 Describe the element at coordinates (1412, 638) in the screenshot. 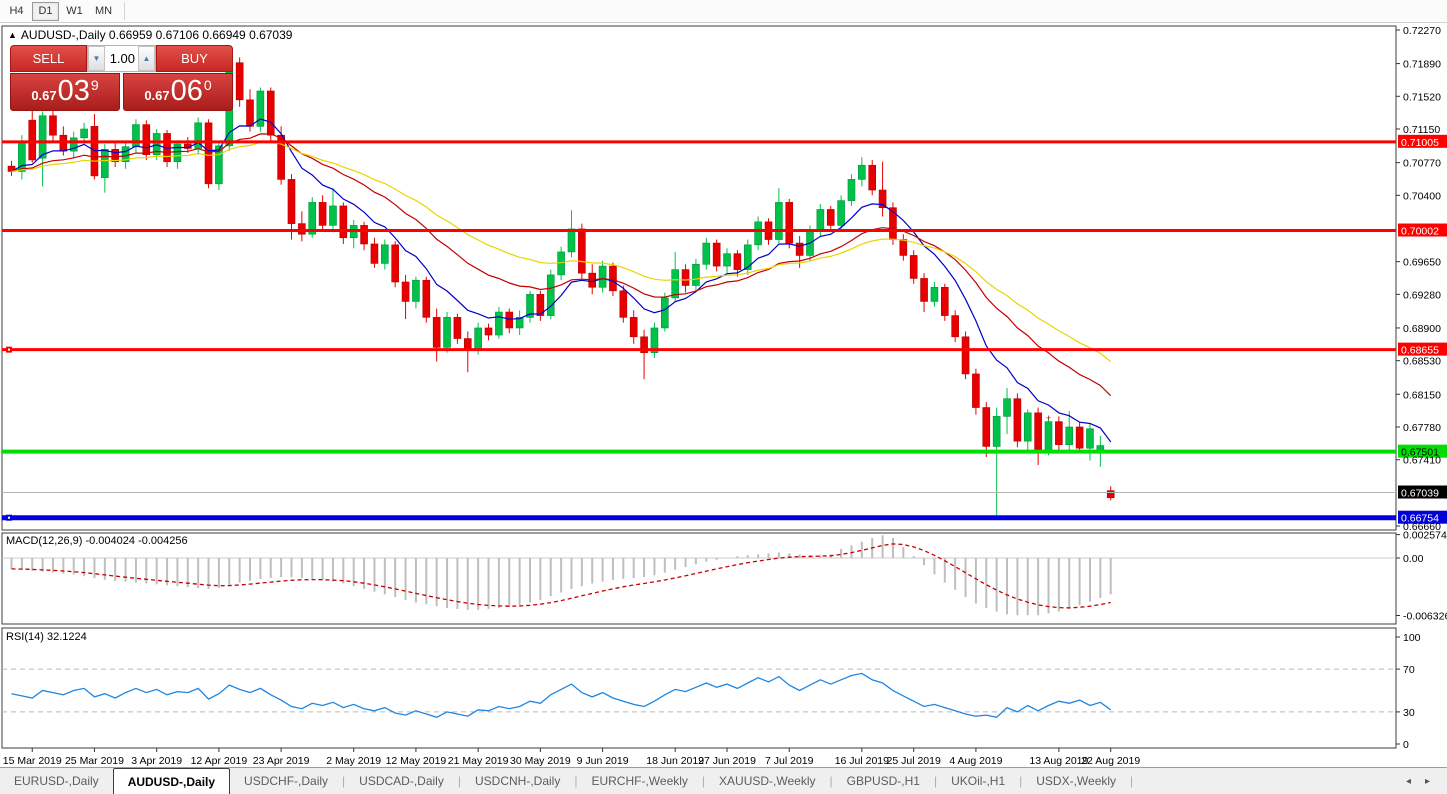

I see `rsi-axis-tick: 100` at that location.